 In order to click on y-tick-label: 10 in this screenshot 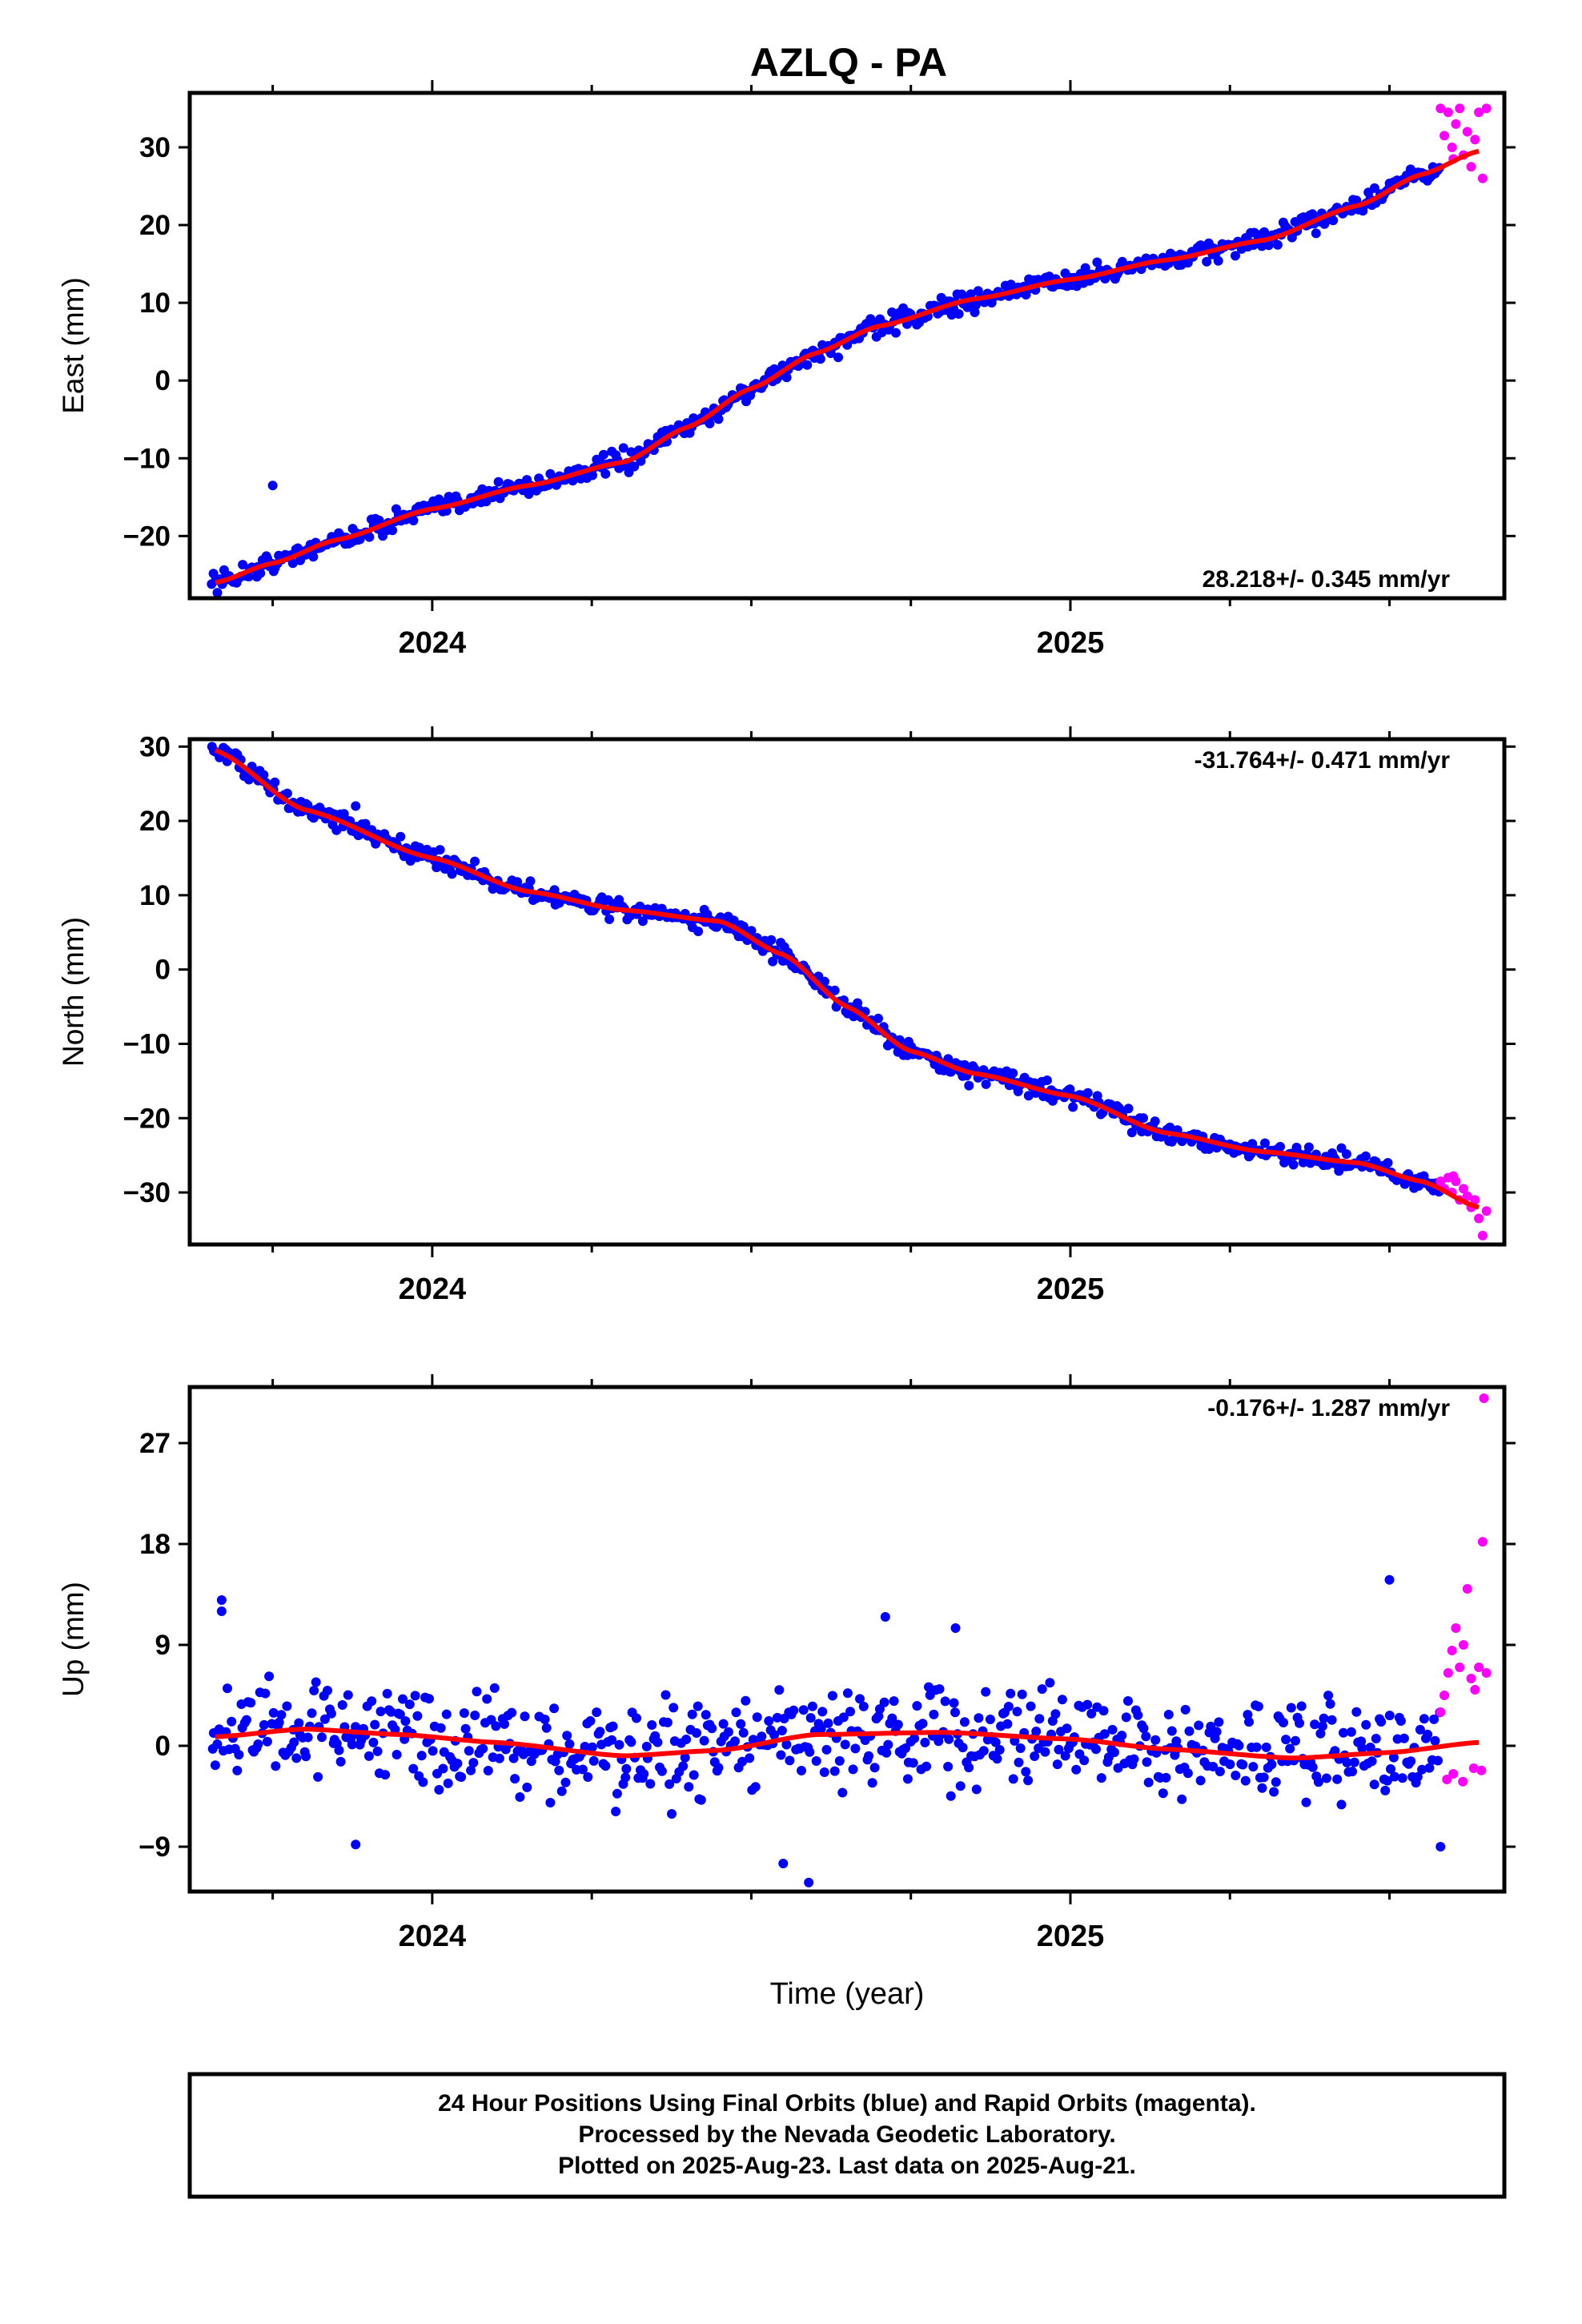, I will do `click(155, 303)`.